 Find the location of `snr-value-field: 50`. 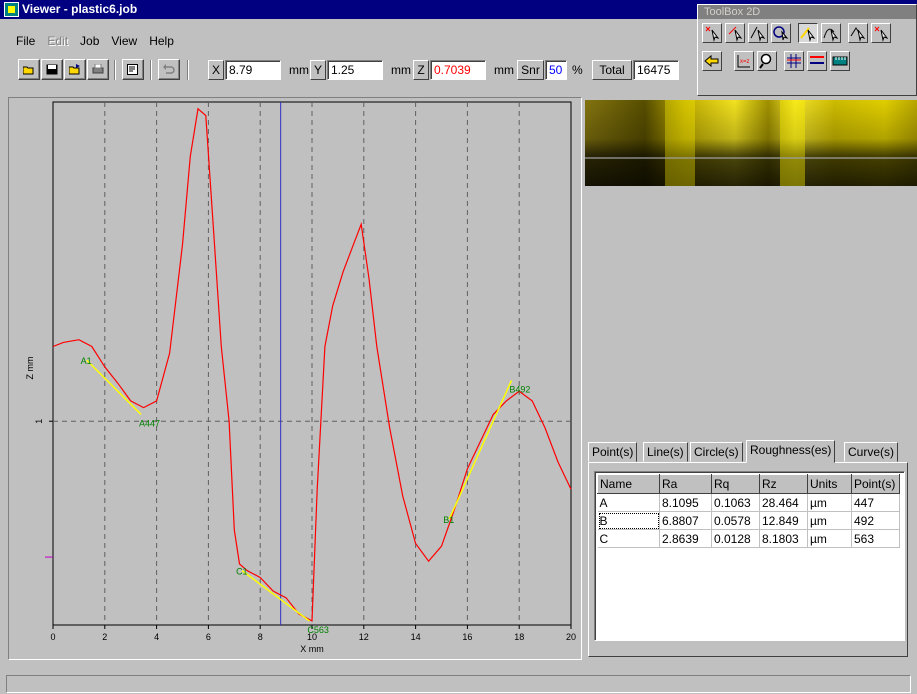

snr-value-field: 50 is located at coordinates (556, 70).